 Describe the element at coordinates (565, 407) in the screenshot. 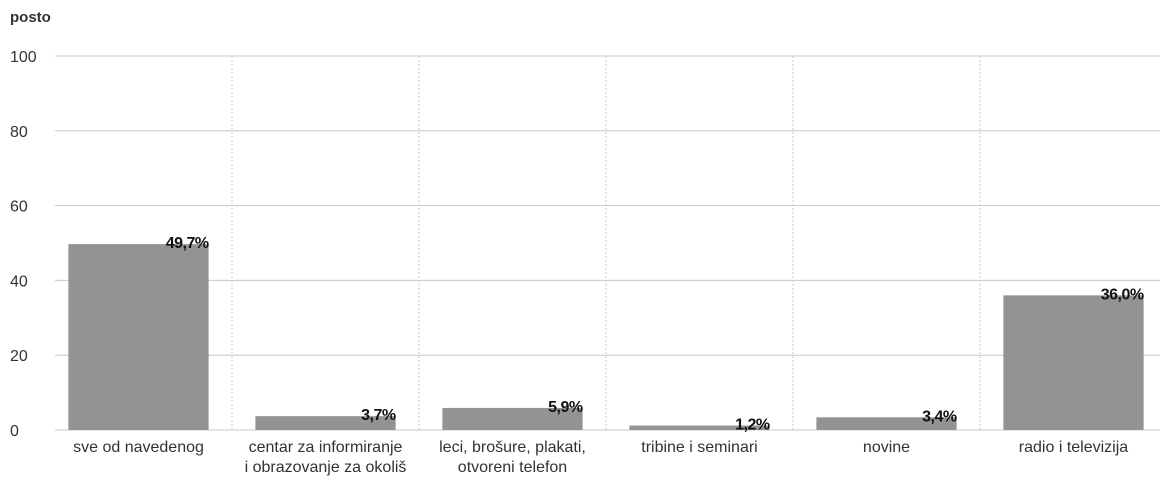

I see `value-label: 5,9%` at that location.